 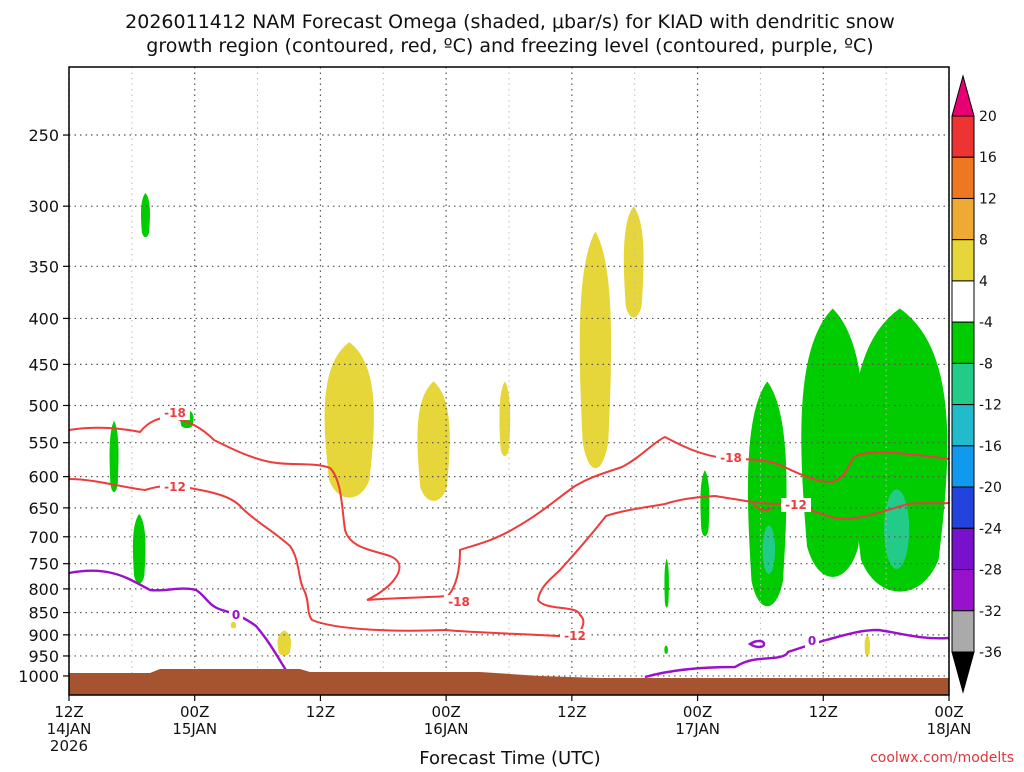 What do you see at coordinates (320, 712) in the screenshot?
I see `x-tick-label-2-1: 12Z` at bounding box center [320, 712].